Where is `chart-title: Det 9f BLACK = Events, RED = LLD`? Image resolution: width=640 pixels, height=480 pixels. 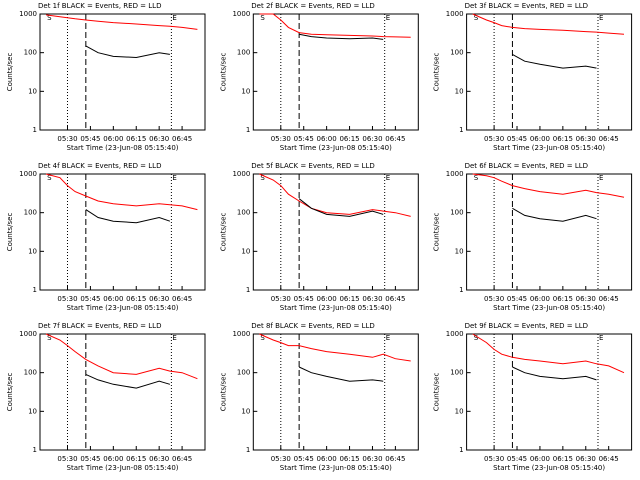 chart-title: Det 9f BLACK = Events, RED = LLD is located at coordinates (526, 326).